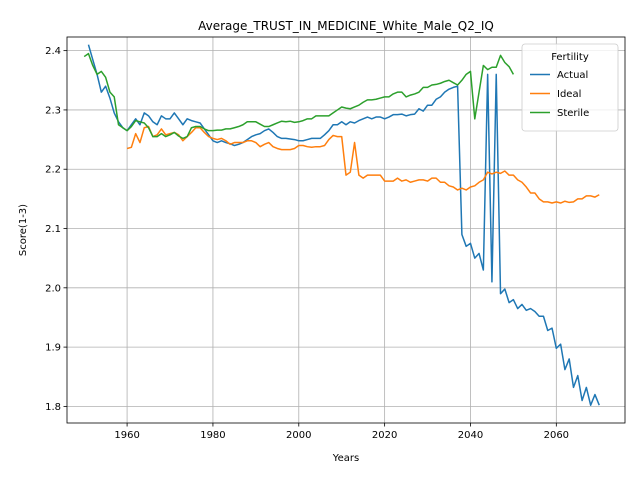 The image size is (640, 480). I want to click on x-tick-label: 1980, so click(212, 435).